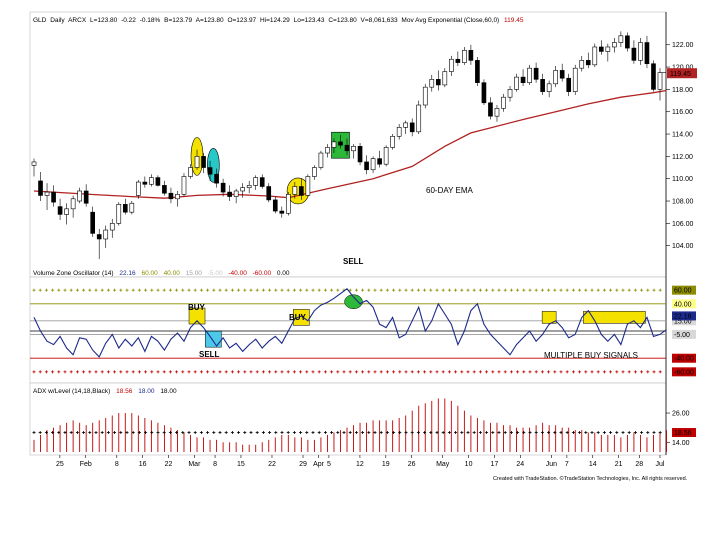  What do you see at coordinates (682, 90) in the screenshot?
I see `price-tick-label: 118.00` at bounding box center [682, 90].